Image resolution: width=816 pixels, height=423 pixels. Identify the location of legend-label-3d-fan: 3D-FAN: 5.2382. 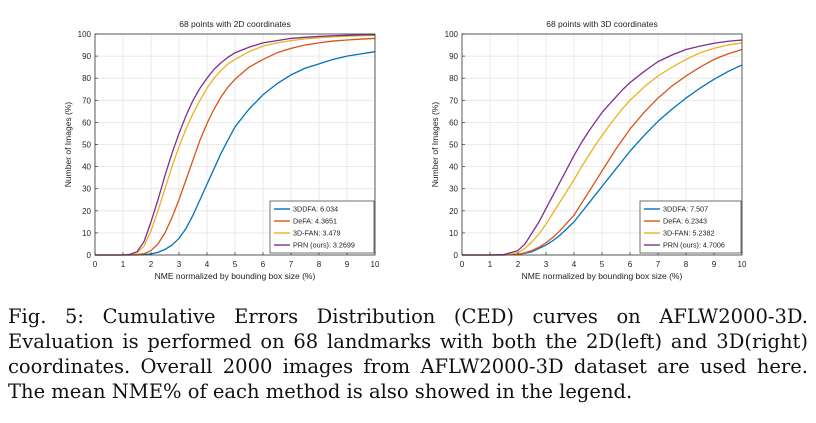
(689, 233).